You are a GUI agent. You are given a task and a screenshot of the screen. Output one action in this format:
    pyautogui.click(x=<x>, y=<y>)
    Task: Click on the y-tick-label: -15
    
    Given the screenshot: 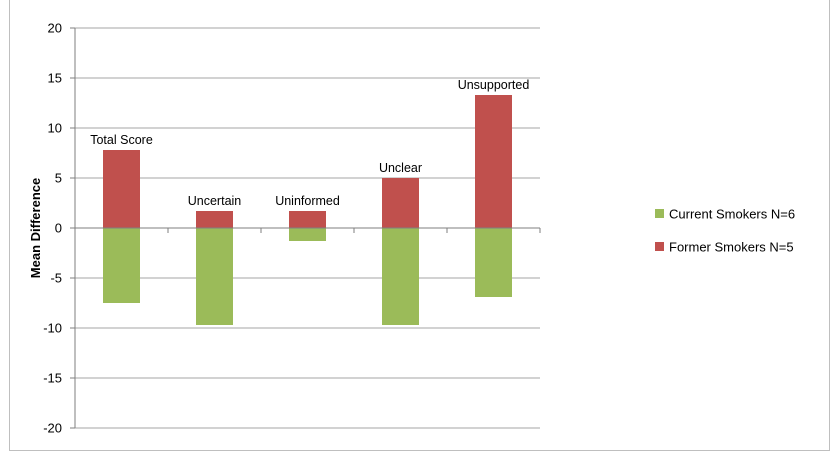 What is the action you would take?
    pyautogui.click(x=52, y=378)
    